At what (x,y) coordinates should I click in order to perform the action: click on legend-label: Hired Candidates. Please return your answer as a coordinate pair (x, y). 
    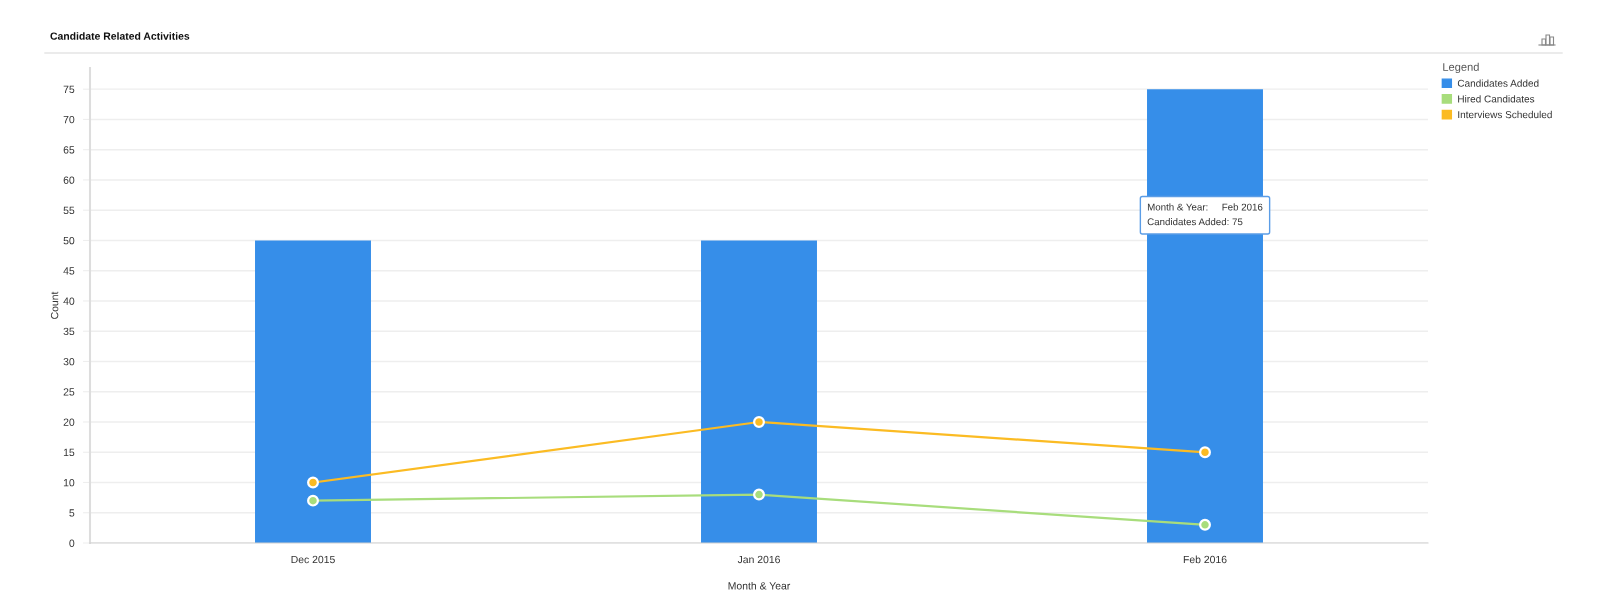
    Looking at the image, I should click on (1496, 99).